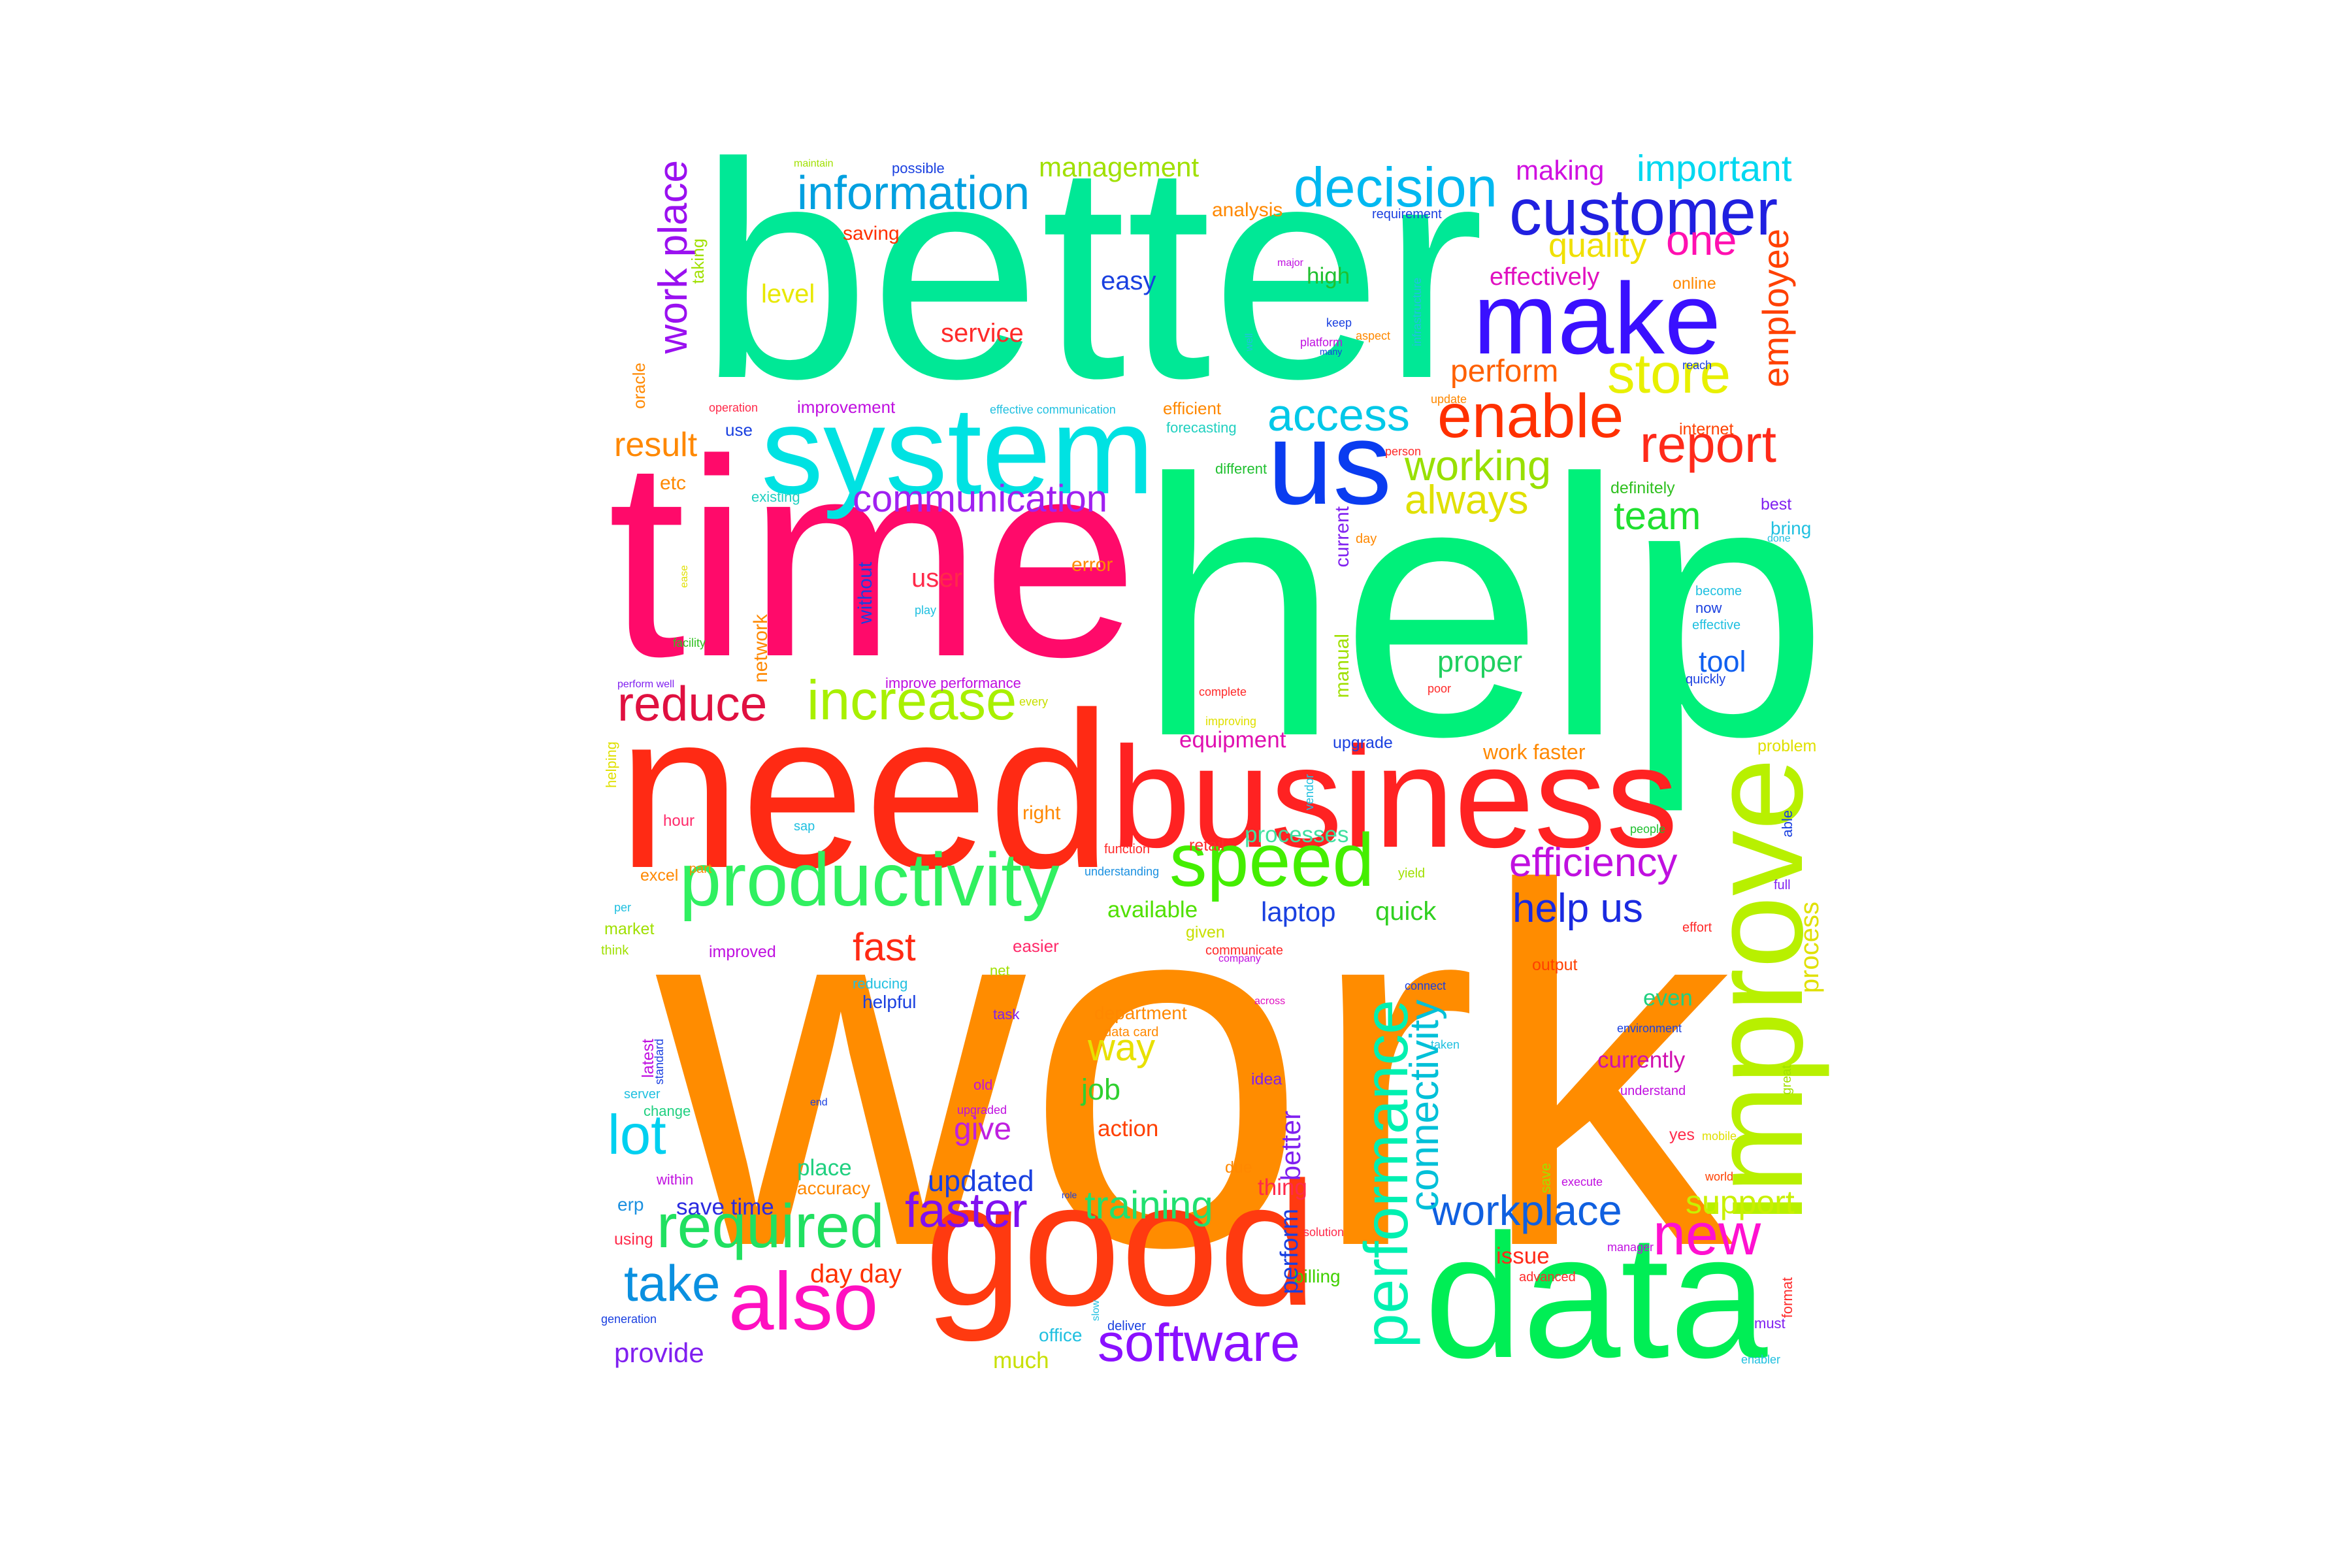 This screenshot has width=2352, height=1568. What do you see at coordinates (1555, 965) in the screenshot?
I see `word-output: output` at bounding box center [1555, 965].